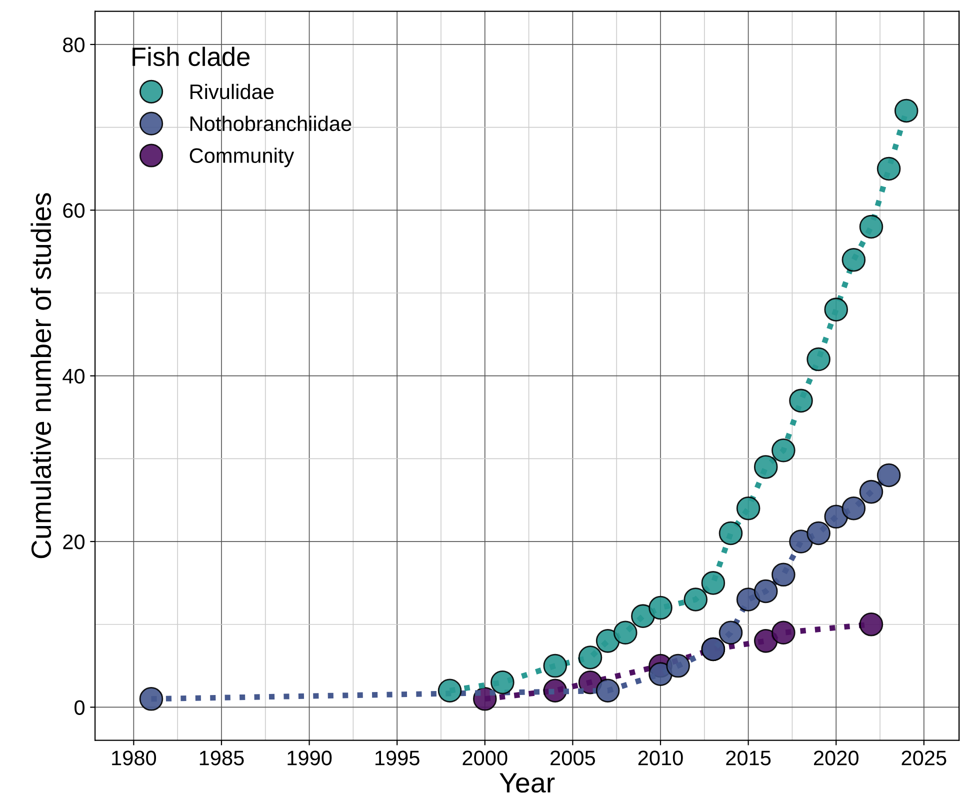  I want to click on x-tick-label: 1990, so click(310, 758).